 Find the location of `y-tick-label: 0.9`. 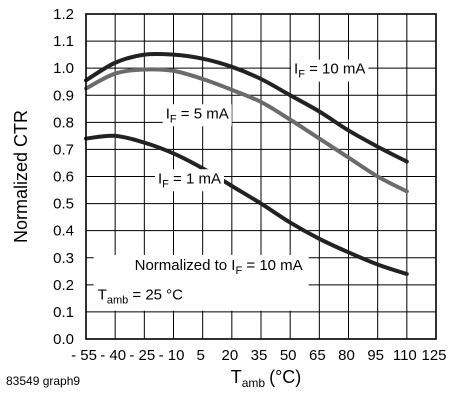

y-tick-label: 0.9 is located at coordinates (63, 95).